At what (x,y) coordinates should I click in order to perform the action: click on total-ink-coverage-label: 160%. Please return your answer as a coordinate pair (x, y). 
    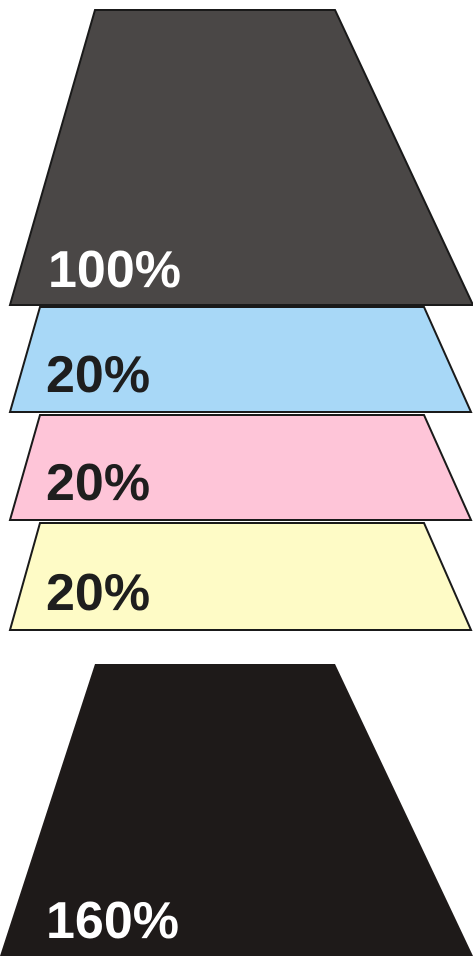
    Looking at the image, I should click on (112, 921).